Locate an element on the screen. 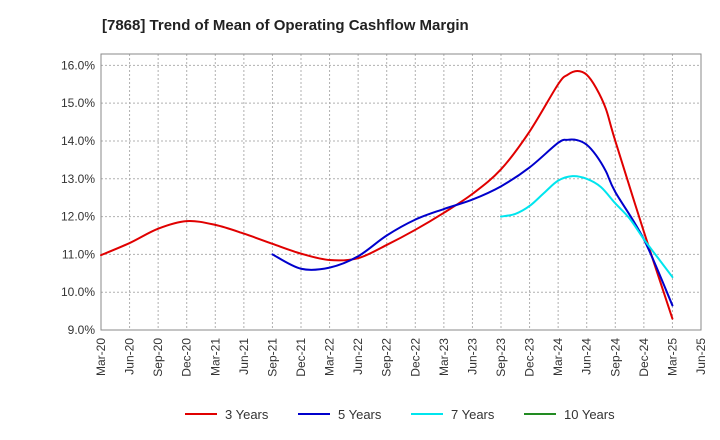  x-tick-label: Dec-21 is located at coordinates (301, 357).